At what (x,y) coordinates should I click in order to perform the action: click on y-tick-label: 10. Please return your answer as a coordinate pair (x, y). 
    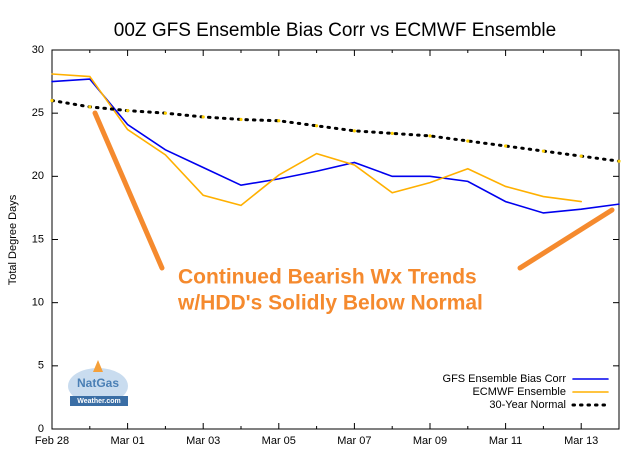
    Looking at the image, I should click on (38, 303).